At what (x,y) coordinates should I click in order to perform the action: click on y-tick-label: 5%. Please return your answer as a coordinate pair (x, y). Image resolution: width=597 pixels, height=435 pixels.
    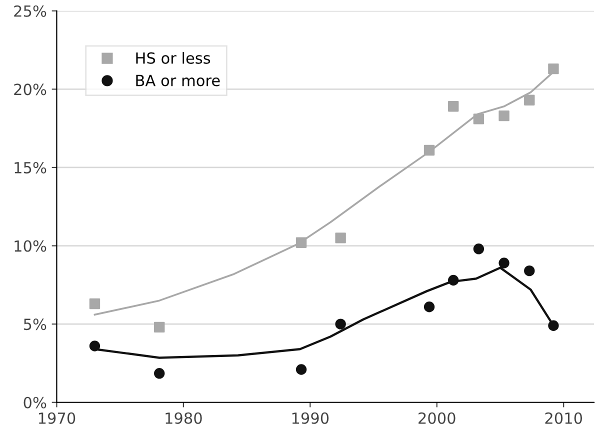
    Looking at the image, I should click on (35, 324).